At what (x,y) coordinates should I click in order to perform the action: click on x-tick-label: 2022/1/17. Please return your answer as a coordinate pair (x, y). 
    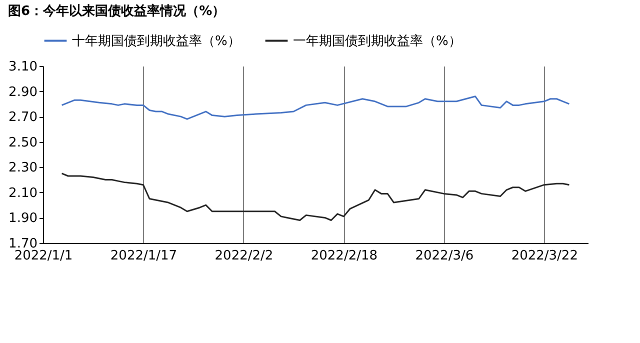
    Looking at the image, I should click on (144, 256).